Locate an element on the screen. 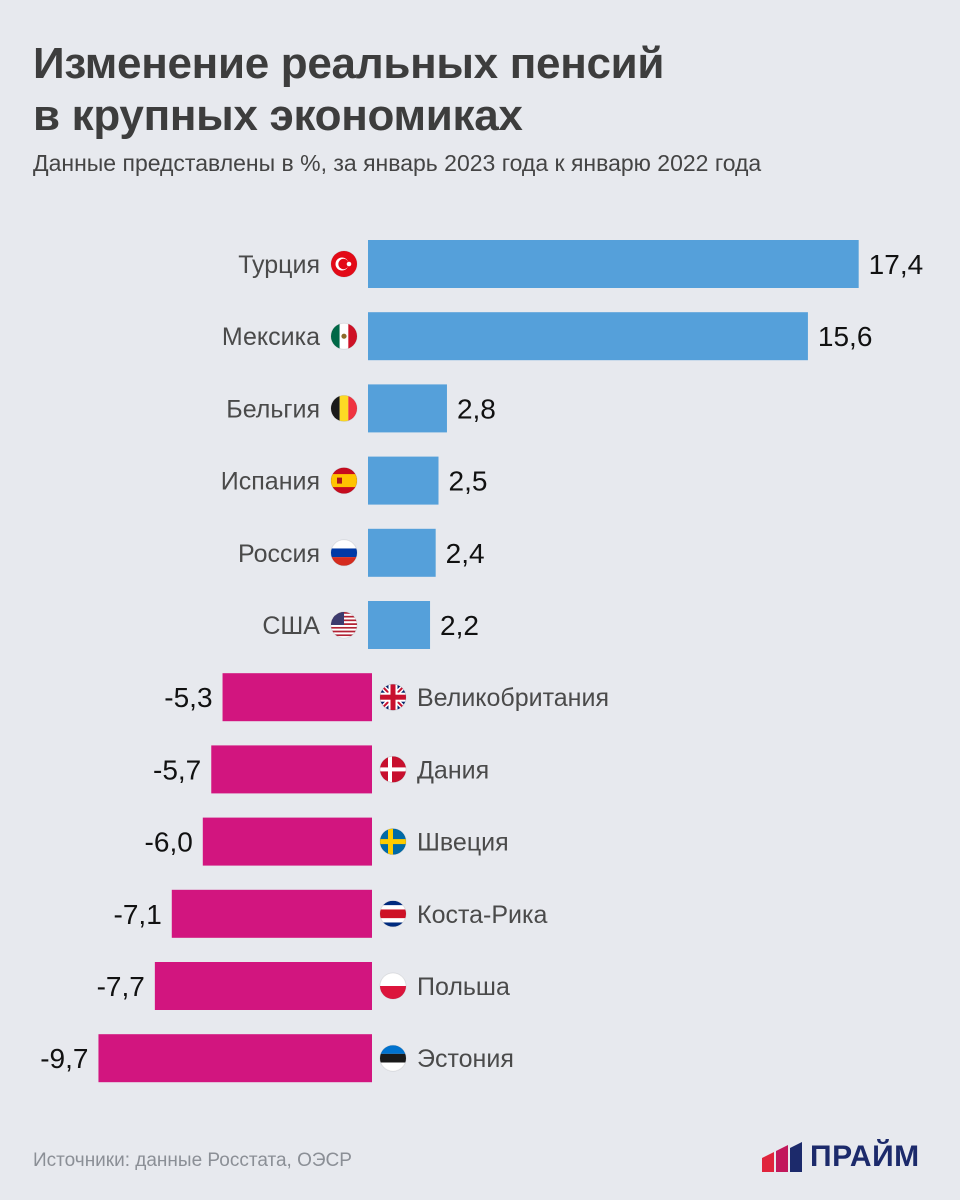 The width and height of the screenshot is (960, 1200). usa-flag-icon is located at coordinates (344, 625).